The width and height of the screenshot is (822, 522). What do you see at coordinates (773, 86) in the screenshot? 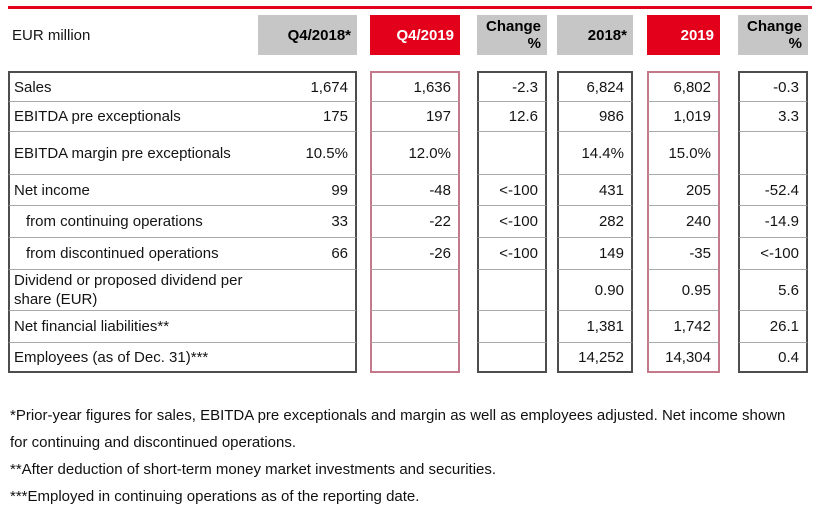
I see `value-cell: -0.3` at bounding box center [773, 86].